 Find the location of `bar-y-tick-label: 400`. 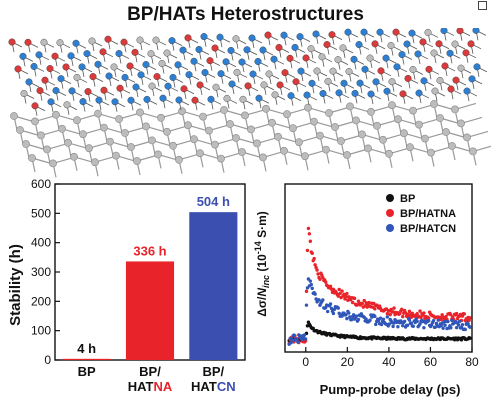

bar-y-tick-label: 400 is located at coordinates (41, 243).